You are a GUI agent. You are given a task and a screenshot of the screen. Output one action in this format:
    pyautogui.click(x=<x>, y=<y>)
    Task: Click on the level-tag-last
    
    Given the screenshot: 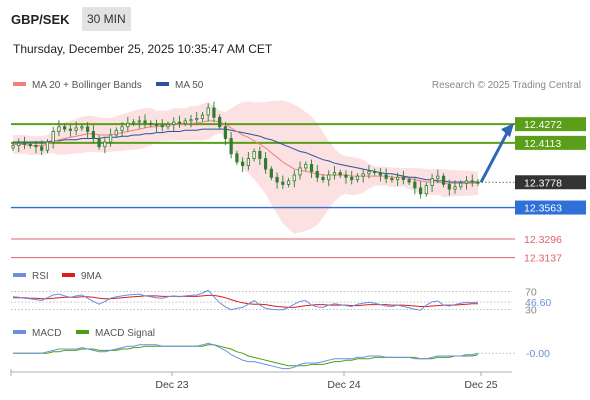 What is the action you would take?
    pyautogui.click(x=550, y=182)
    